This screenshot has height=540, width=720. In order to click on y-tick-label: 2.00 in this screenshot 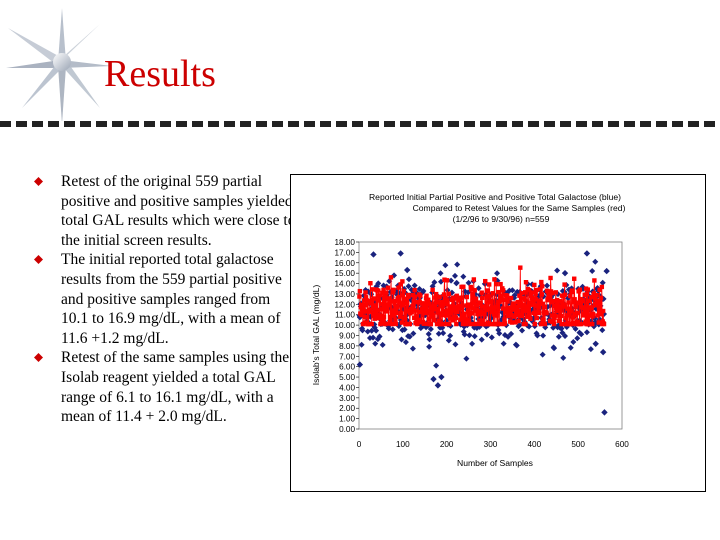, I will do `click(347, 408)`.